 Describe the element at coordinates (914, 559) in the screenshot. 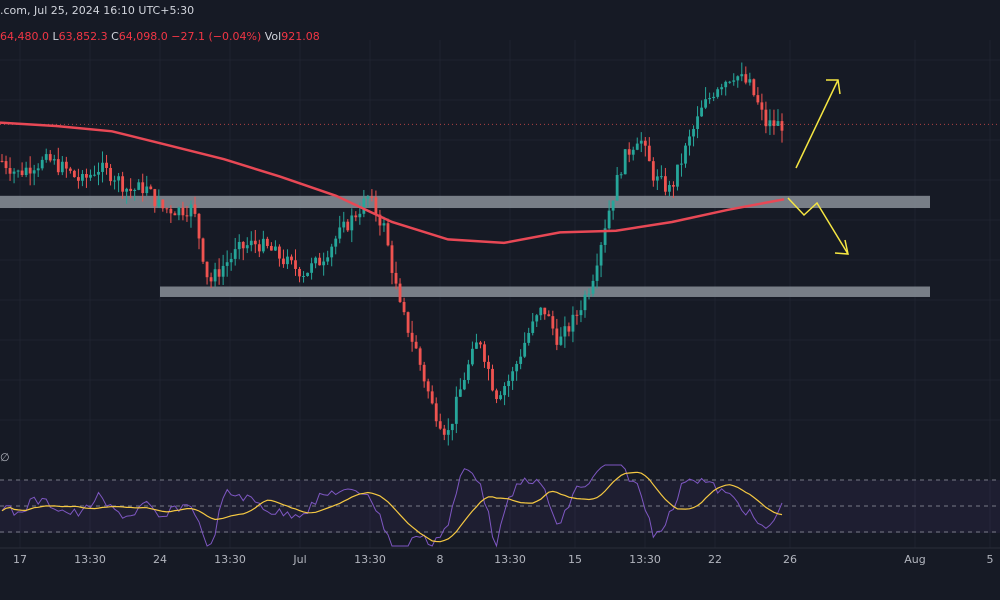

I see `x-axis-tick-label: Aug` at that location.